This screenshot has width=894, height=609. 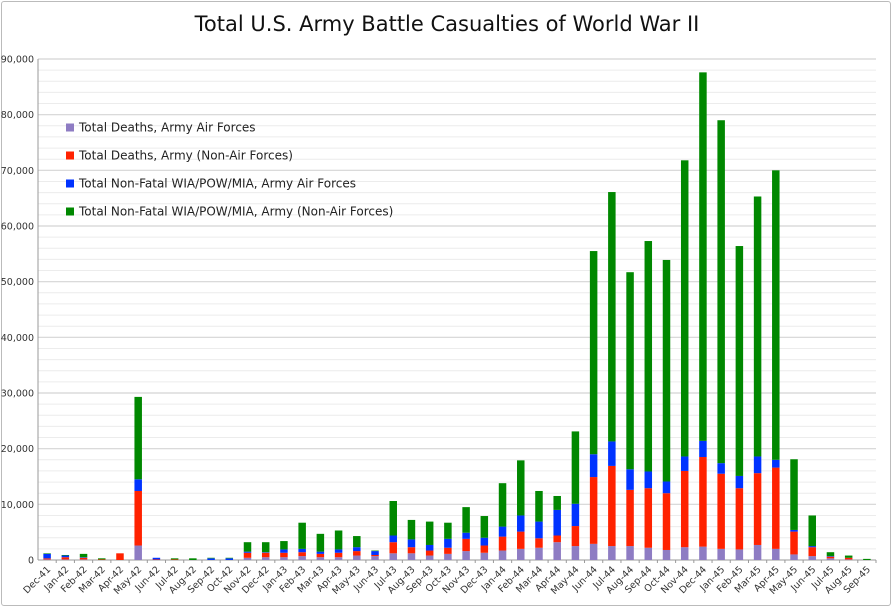 I want to click on y-tick-label: 40,000, so click(x=17, y=338).